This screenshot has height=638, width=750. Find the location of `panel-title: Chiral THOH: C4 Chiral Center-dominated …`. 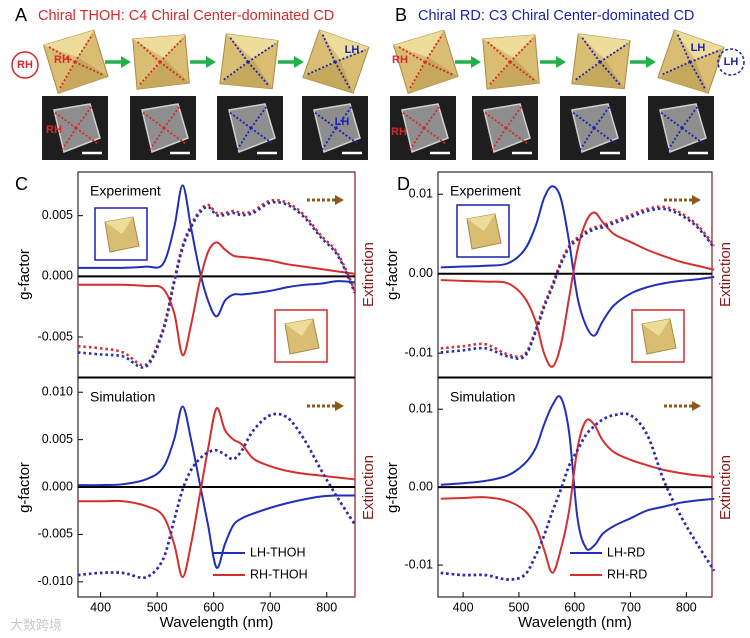

panel-title: Chiral THOH: C4 Chiral Center-dominated … is located at coordinates (186, 16).